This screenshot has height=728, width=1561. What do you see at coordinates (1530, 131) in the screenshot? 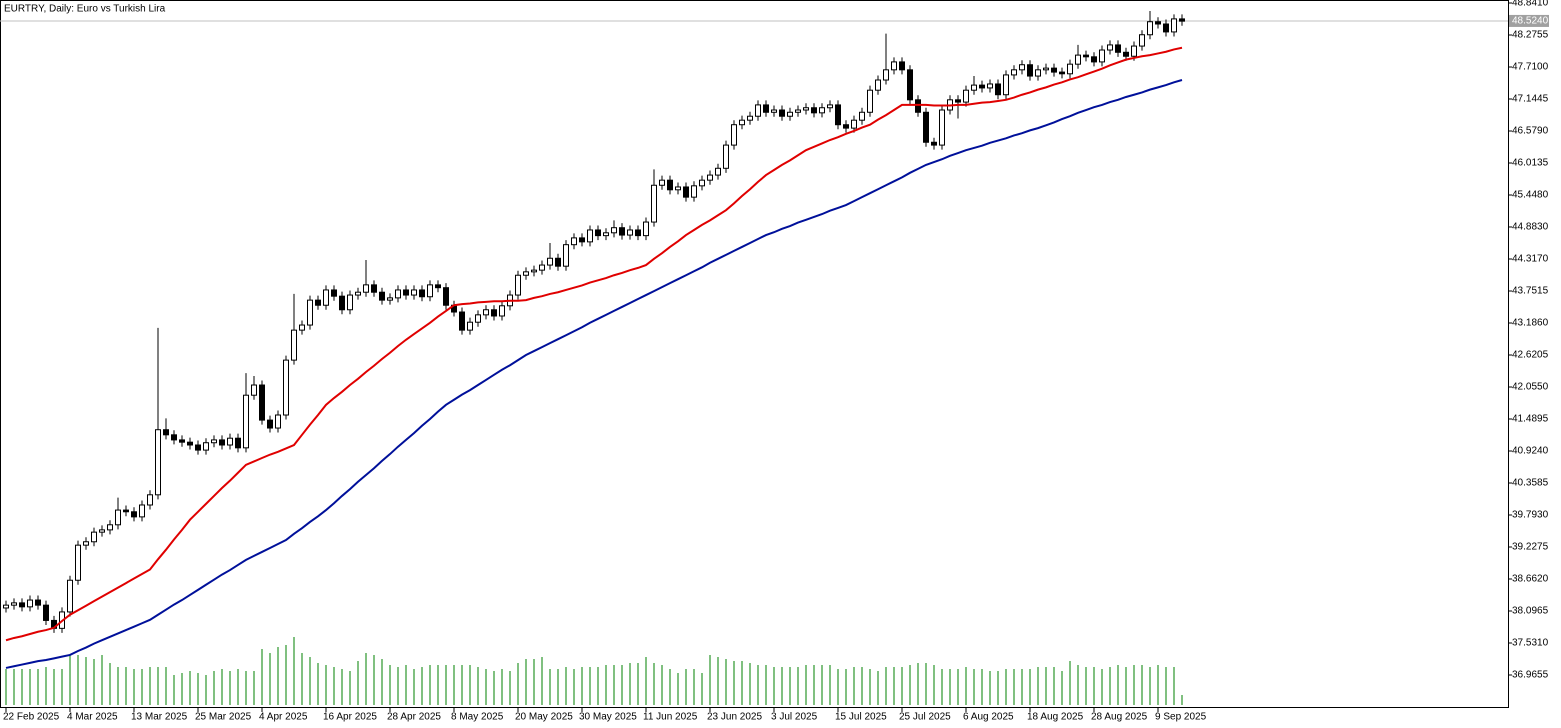
I see `y-tick-label: 46.5790` at bounding box center [1530, 131].